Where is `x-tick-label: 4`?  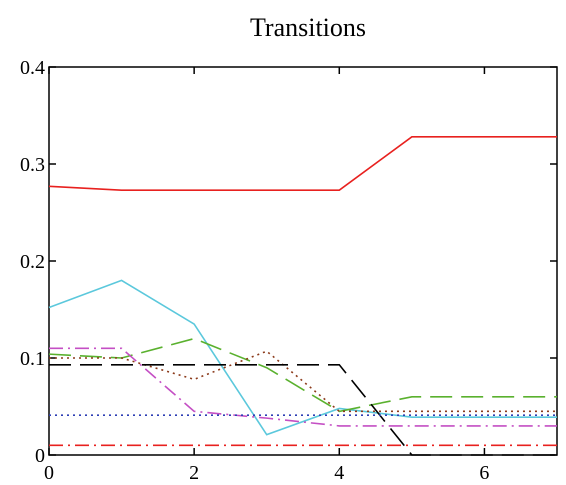 x-tick-label: 4 is located at coordinates (339, 473).